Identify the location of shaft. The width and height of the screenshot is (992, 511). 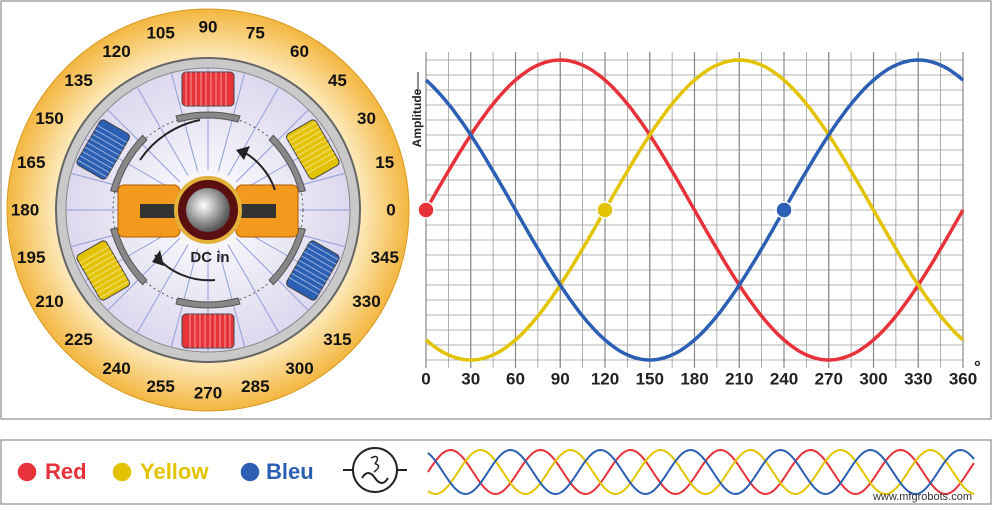
(208, 210).